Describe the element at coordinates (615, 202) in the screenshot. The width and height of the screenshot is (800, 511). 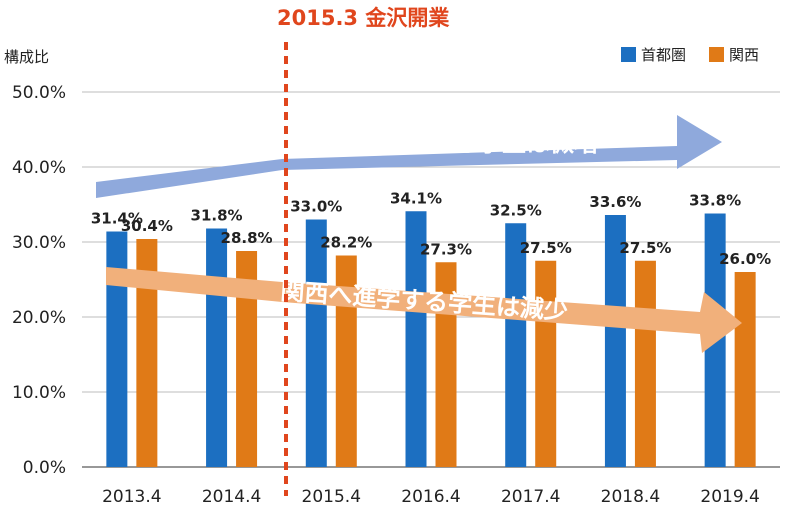
I see `data-label-capital: 33.6%` at that location.